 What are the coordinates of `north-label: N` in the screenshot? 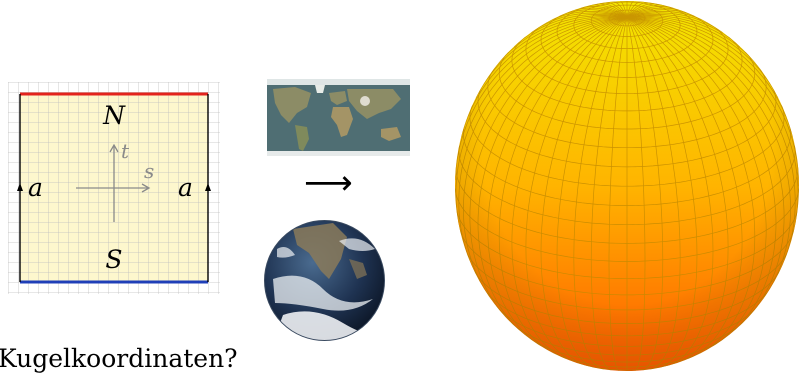 It's located at (114, 115).